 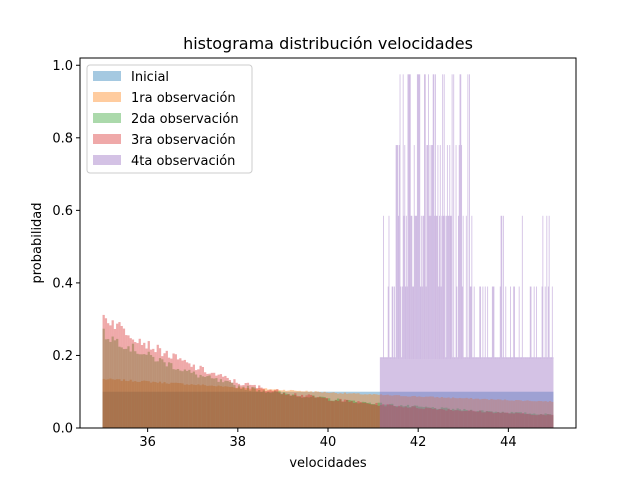 I want to click on x-axis: 36 38 40 42 44, so click(x=328, y=439).